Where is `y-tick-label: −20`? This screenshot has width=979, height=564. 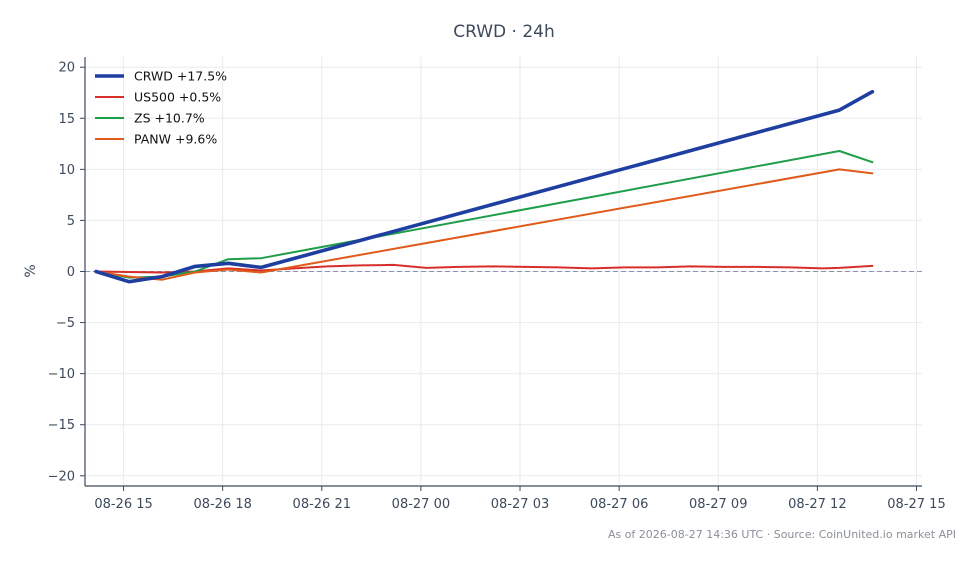
y-tick-label: −20 is located at coordinates (61, 476).